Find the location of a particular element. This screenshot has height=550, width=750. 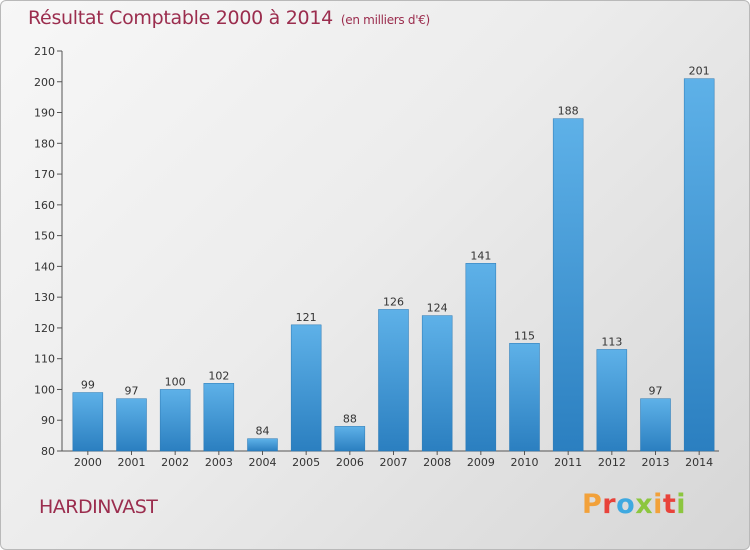

bar-2002 is located at coordinates (175, 420).